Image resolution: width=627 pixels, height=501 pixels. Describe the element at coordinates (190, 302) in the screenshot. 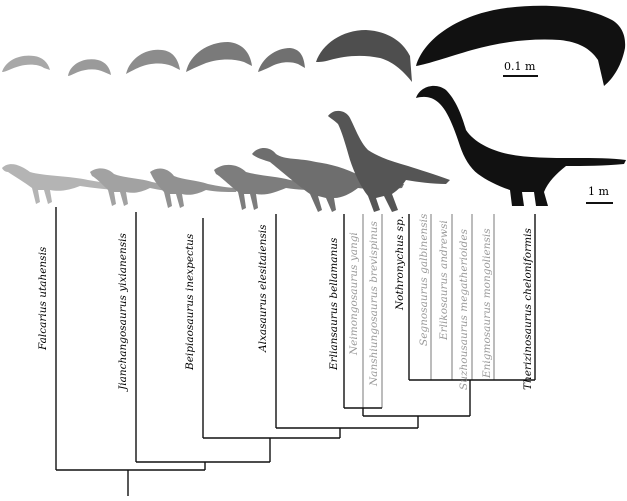

I see `taxon-label-beipiaosaurus: Beipiaosaurus inexpectus` at that location.